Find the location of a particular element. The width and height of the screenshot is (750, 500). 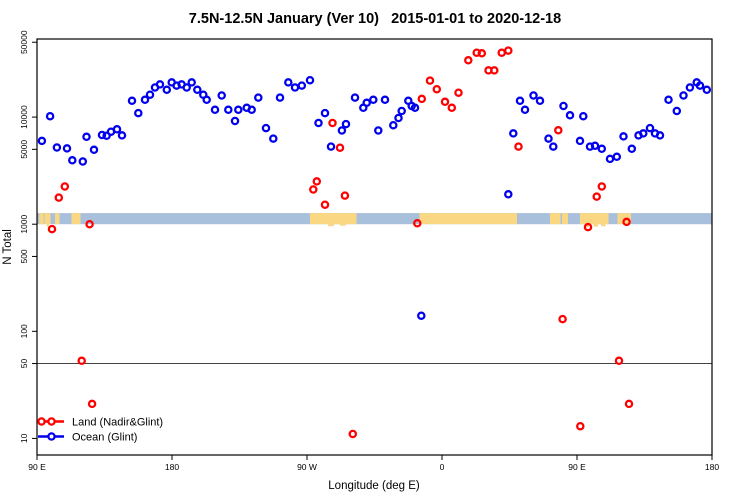

y-tick-label: 100 is located at coordinates (24, 331).